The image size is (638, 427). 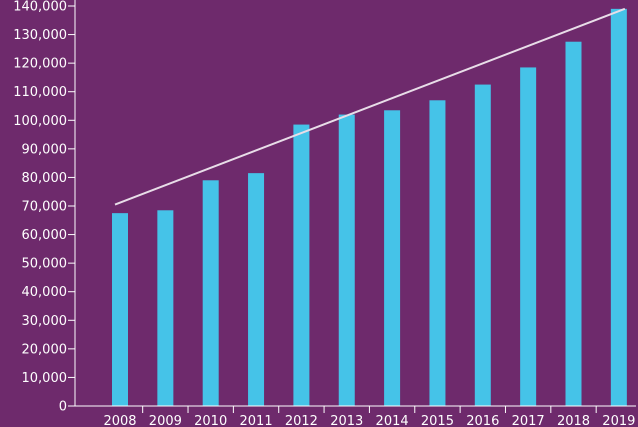 What do you see at coordinates (301, 265) in the screenshot?
I see `bar-2012` at bounding box center [301, 265].